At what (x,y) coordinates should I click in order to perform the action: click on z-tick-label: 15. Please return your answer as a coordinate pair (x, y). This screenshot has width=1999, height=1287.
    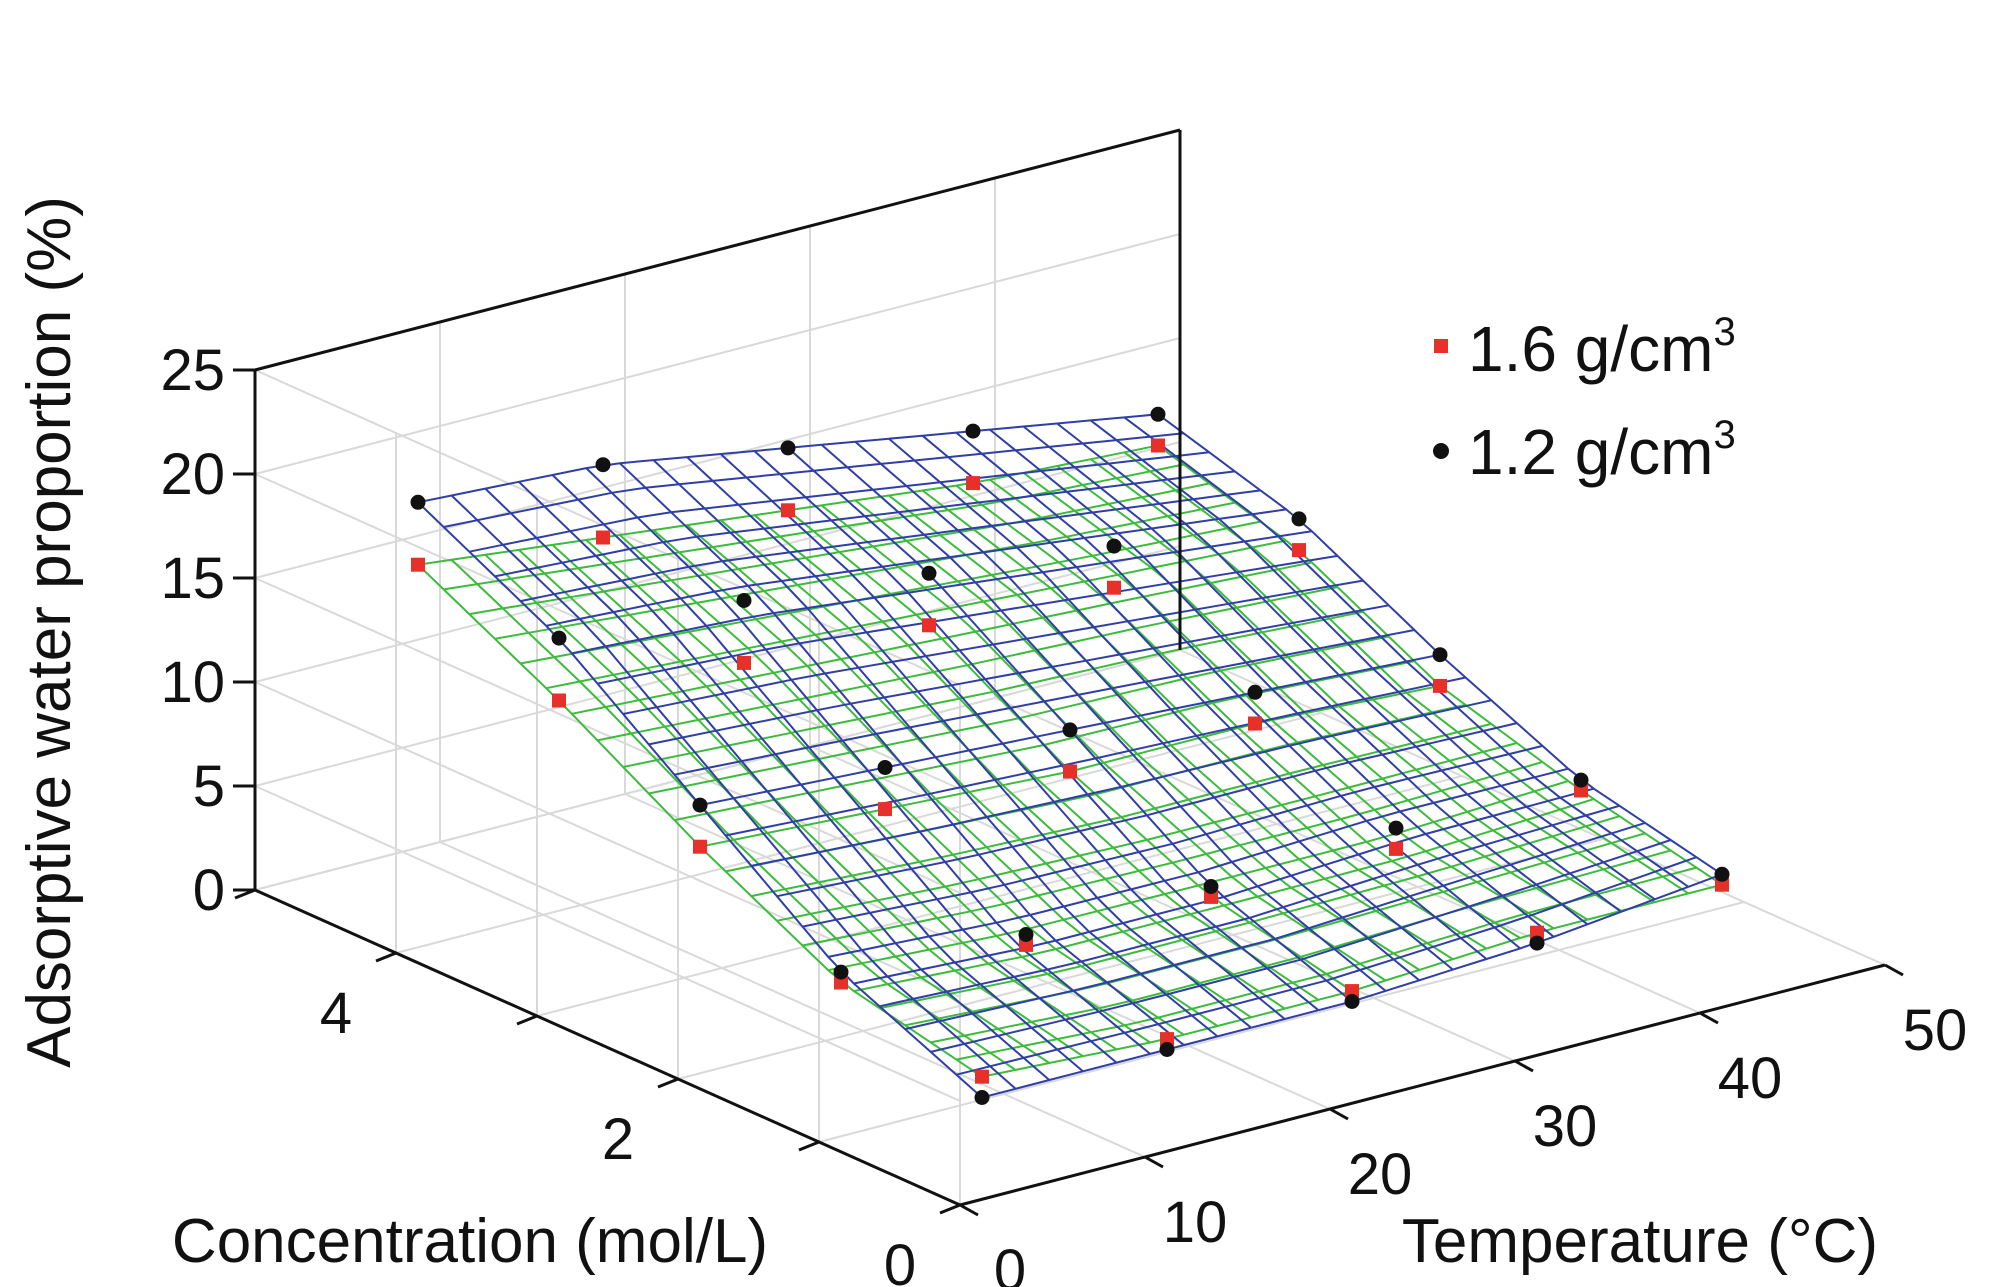
    Looking at the image, I should click on (192, 578).